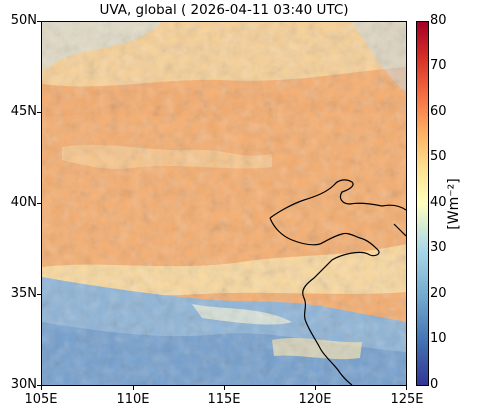 The width and height of the screenshot is (480, 412). Describe the element at coordinates (454, 204) in the screenshot. I see `colorbar-unit-label: [Wm⁻²]` at that location.